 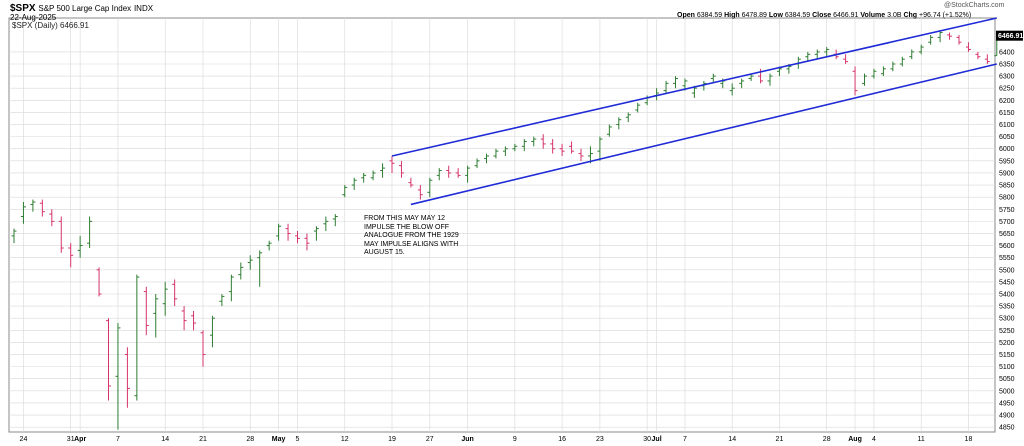 What do you see at coordinates (1007, 319) in the screenshot?
I see `y-tick-label: 5300` at bounding box center [1007, 319].